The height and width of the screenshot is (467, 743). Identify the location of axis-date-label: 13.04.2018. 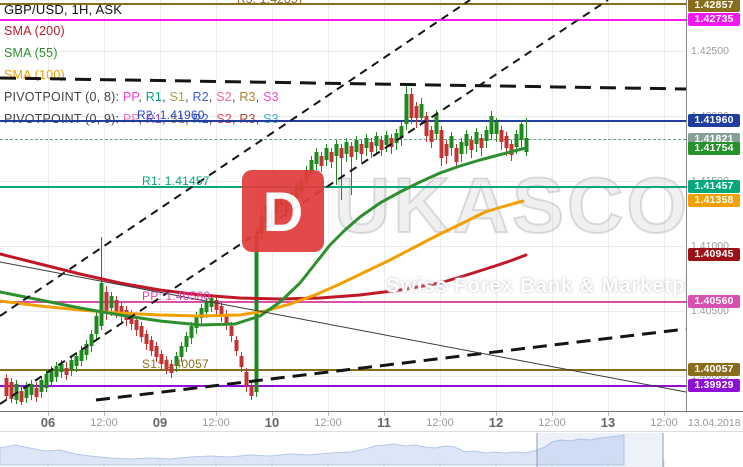
(714, 423).